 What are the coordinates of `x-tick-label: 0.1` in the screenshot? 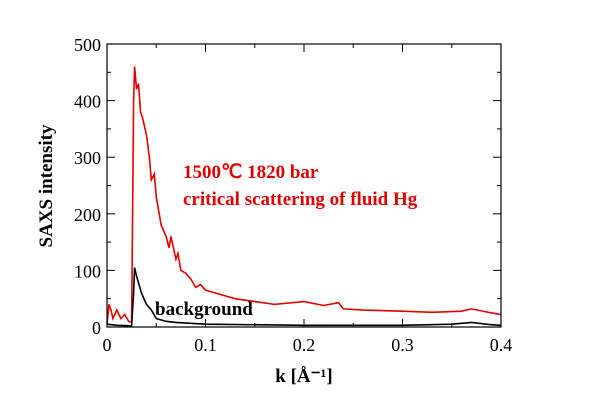 It's located at (205, 345).